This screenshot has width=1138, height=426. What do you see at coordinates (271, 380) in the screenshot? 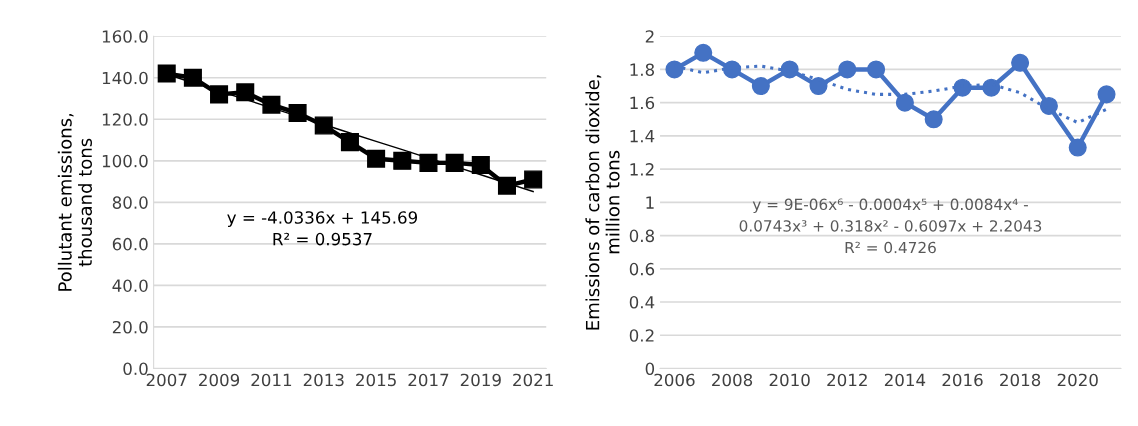
I see `x-tick-label: 2011` at bounding box center [271, 380].